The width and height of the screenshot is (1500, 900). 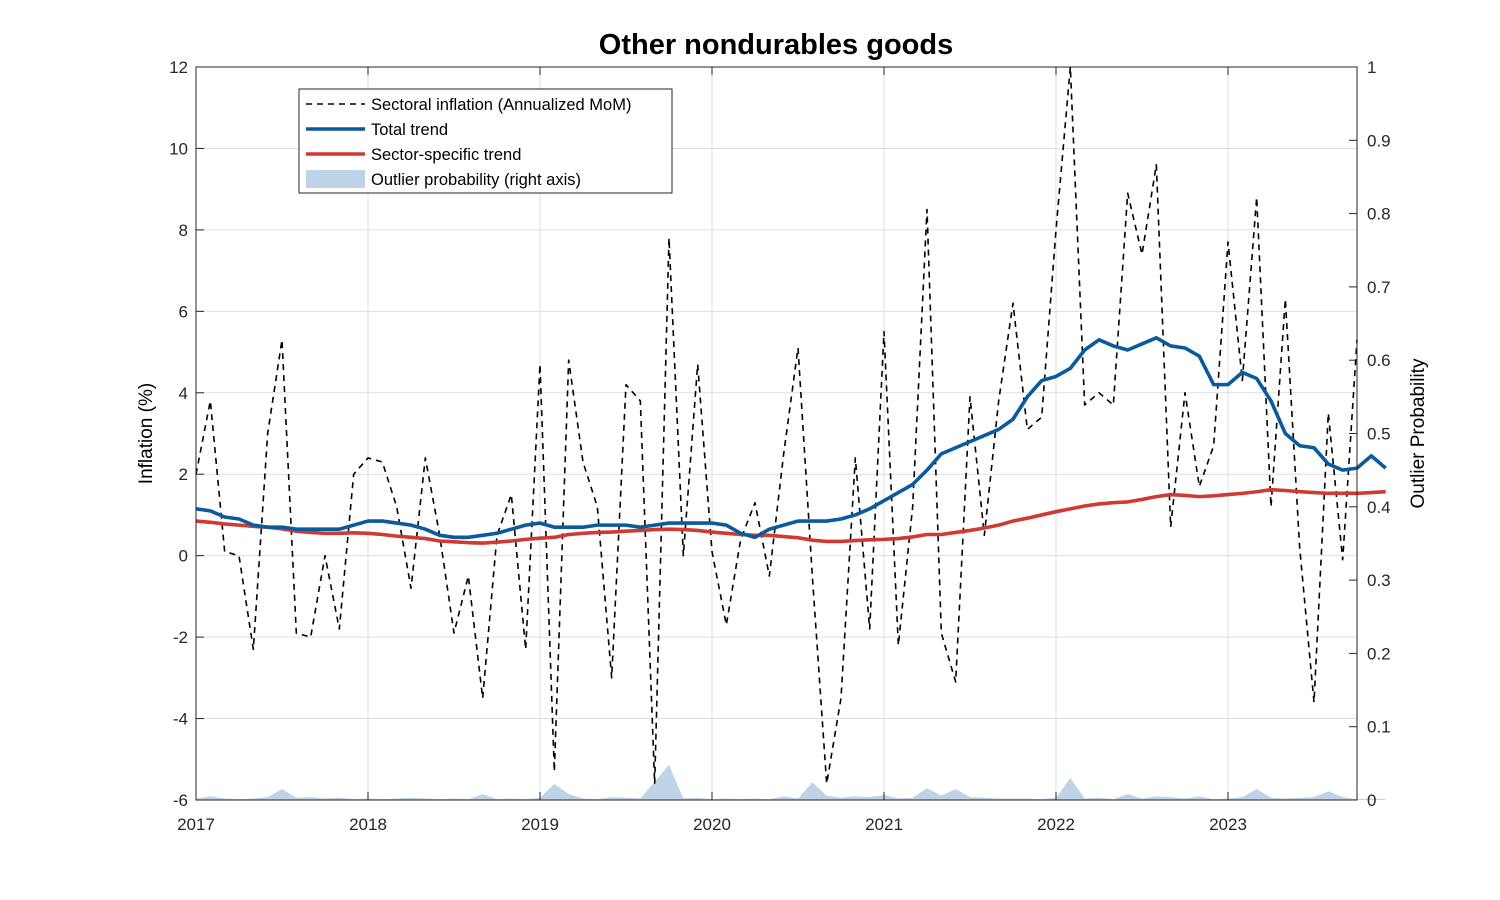 What do you see at coordinates (1379, 653) in the screenshot?
I see `y2-tick-label: 0.2` at bounding box center [1379, 653].